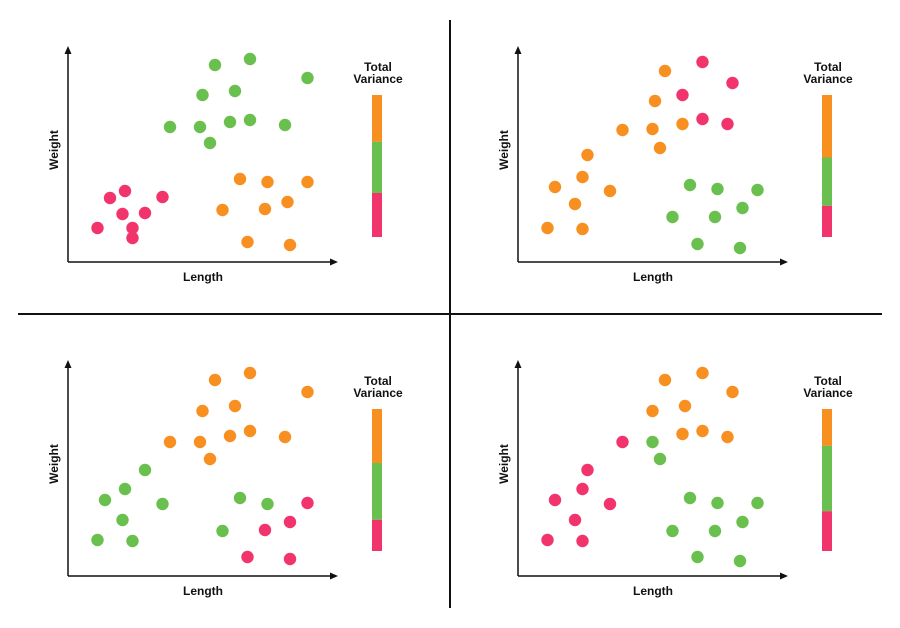  What do you see at coordinates (450, 314) in the screenshot?
I see `horizontal-divider` at bounding box center [450, 314].